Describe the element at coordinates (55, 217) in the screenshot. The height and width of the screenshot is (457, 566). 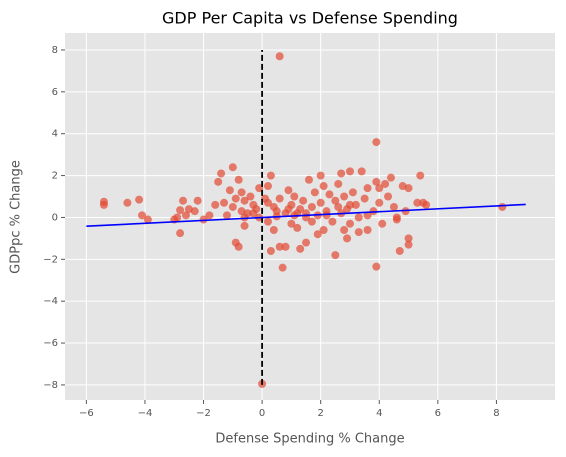
I see `y-tick-label: 0` at that location.